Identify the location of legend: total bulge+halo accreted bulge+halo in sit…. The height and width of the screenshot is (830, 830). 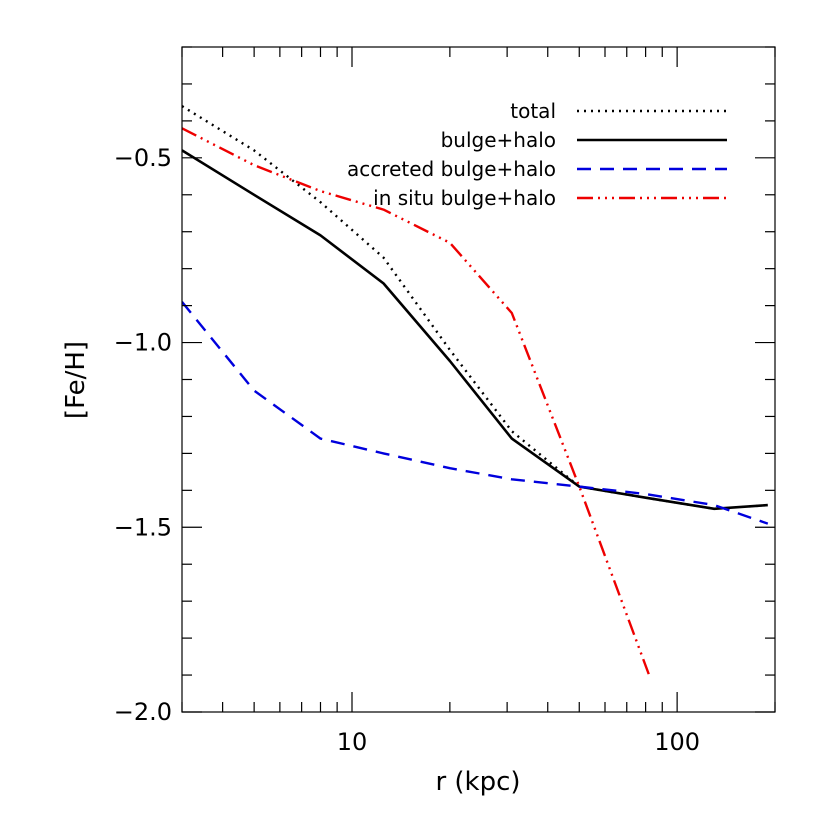
(537, 154).